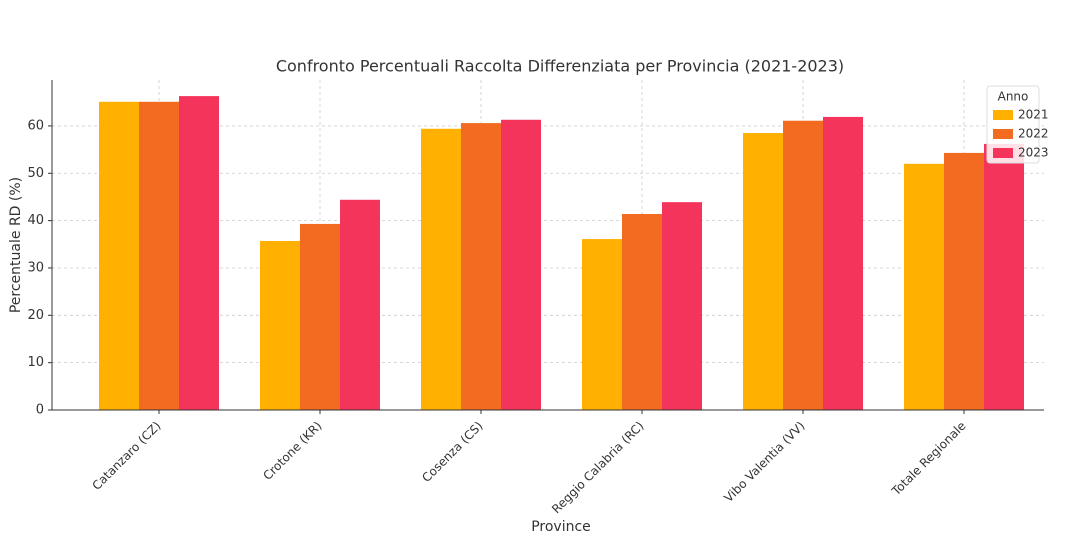 The height and width of the screenshot is (544, 1080). What do you see at coordinates (35, 220) in the screenshot?
I see `y-tick-label: 40` at bounding box center [35, 220].